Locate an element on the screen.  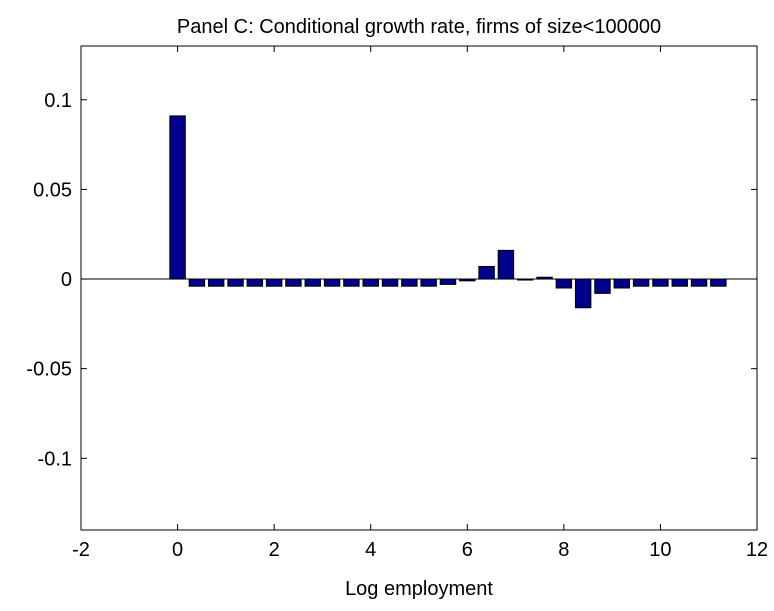
x-axis-label: Log employment is located at coordinates (419, 589).